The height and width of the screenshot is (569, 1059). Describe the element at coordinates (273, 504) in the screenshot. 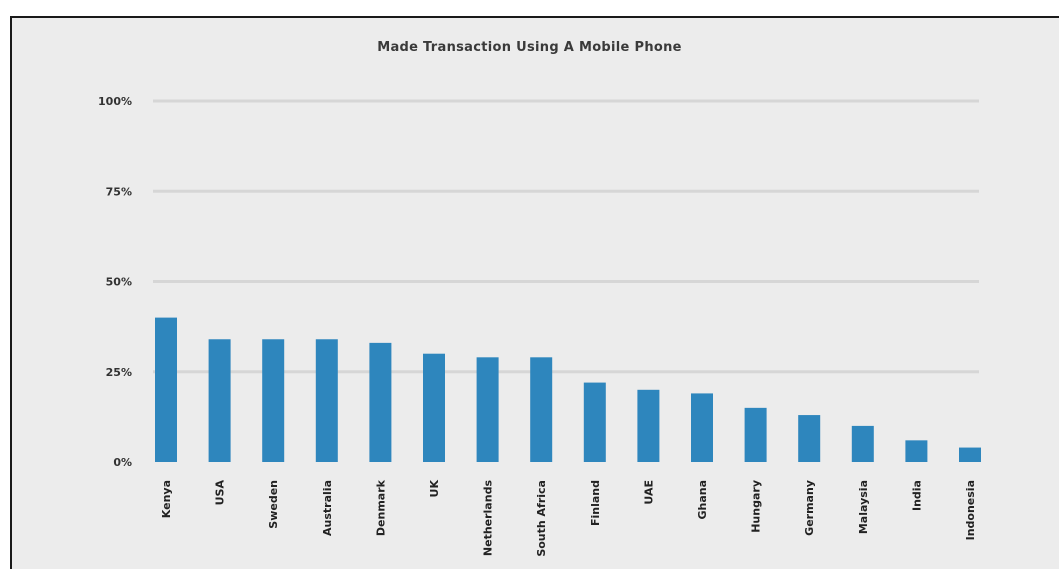

I see `x-tick-label: Sweden` at that location.